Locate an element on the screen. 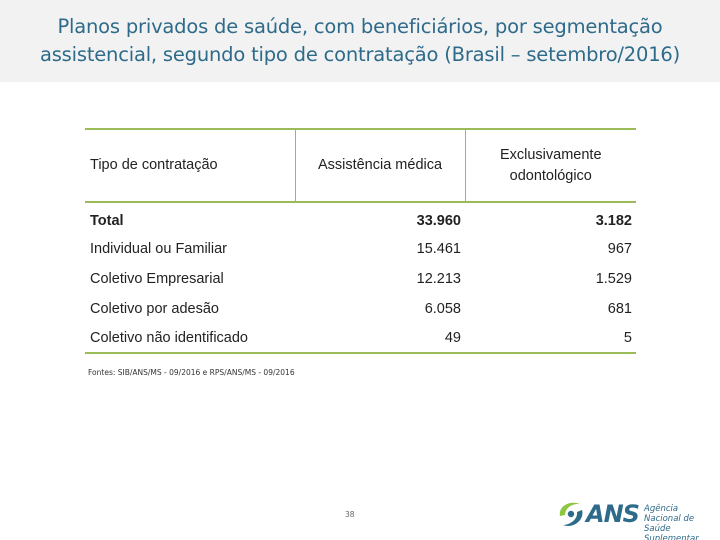  row-odonto-value: 967 is located at coordinates (619, 249).